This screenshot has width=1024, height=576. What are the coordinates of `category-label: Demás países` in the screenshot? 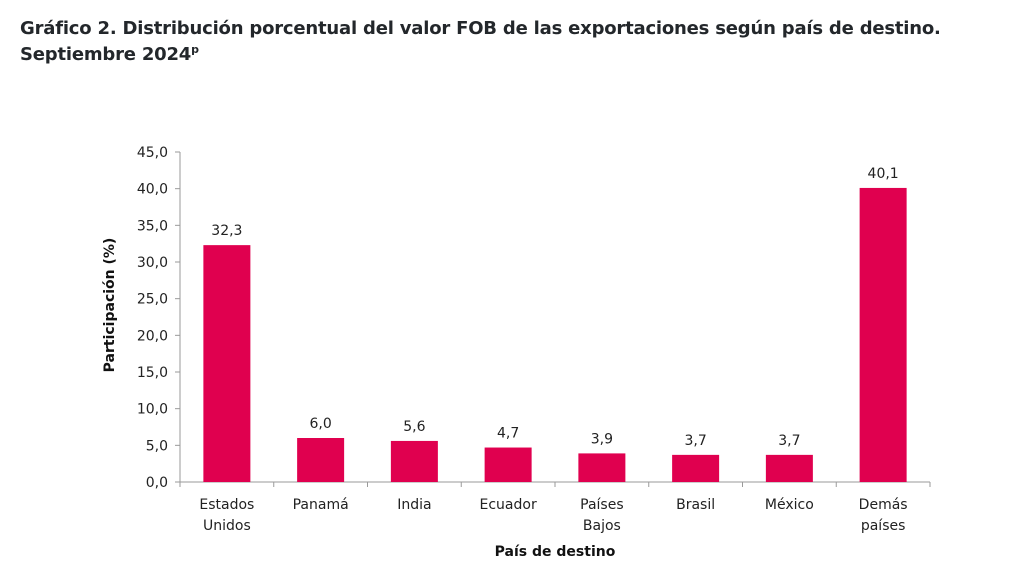 It's located at (883, 515).